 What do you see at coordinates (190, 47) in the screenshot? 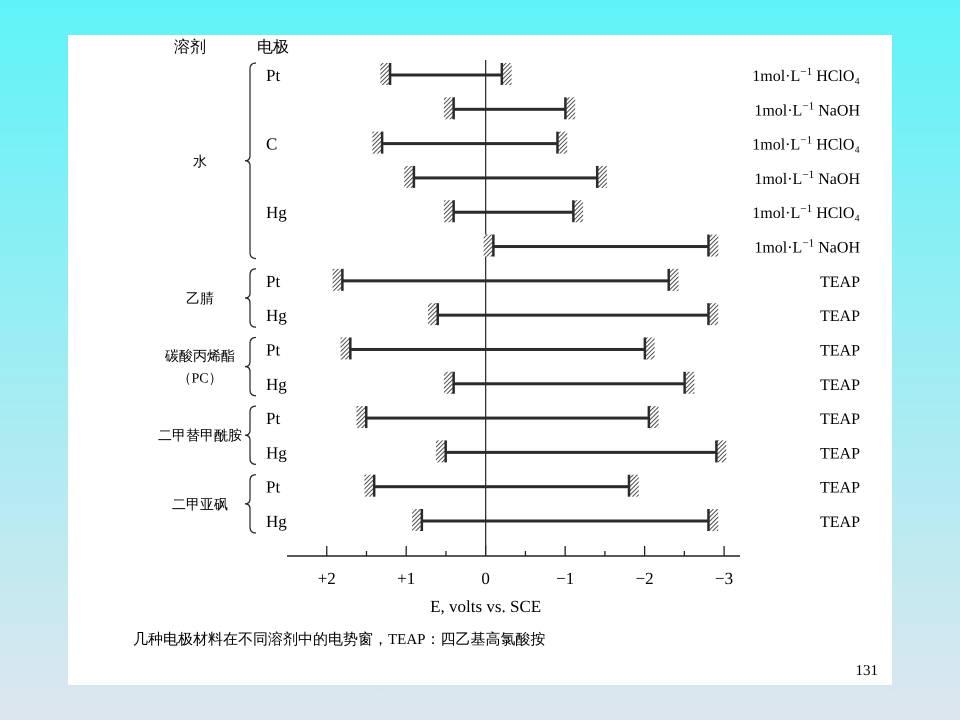
I see `text: 溶剂` at bounding box center [190, 47].